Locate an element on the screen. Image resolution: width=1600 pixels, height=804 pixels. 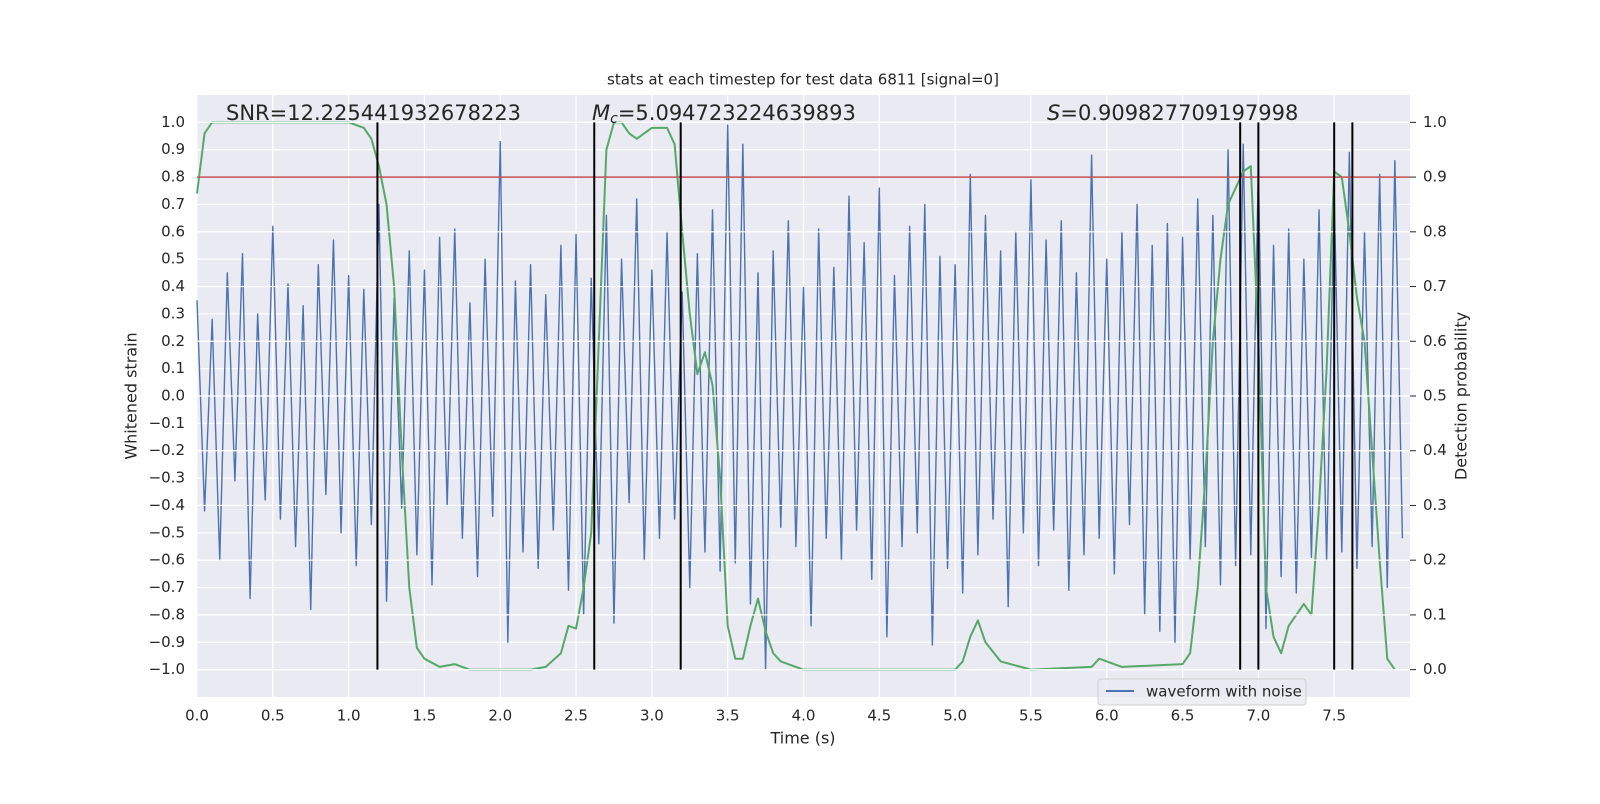
y2-axis-label: Detection probability is located at coordinates (1461, 396).